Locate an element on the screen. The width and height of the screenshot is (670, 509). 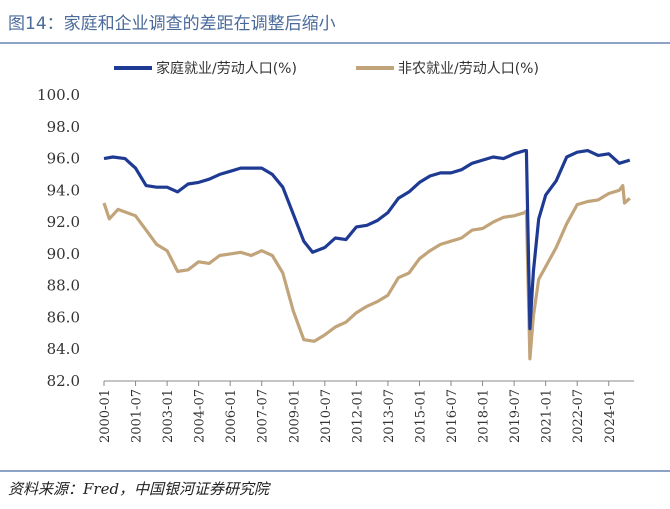
x-tick-label: 2013-07 is located at coordinates (389, 416).